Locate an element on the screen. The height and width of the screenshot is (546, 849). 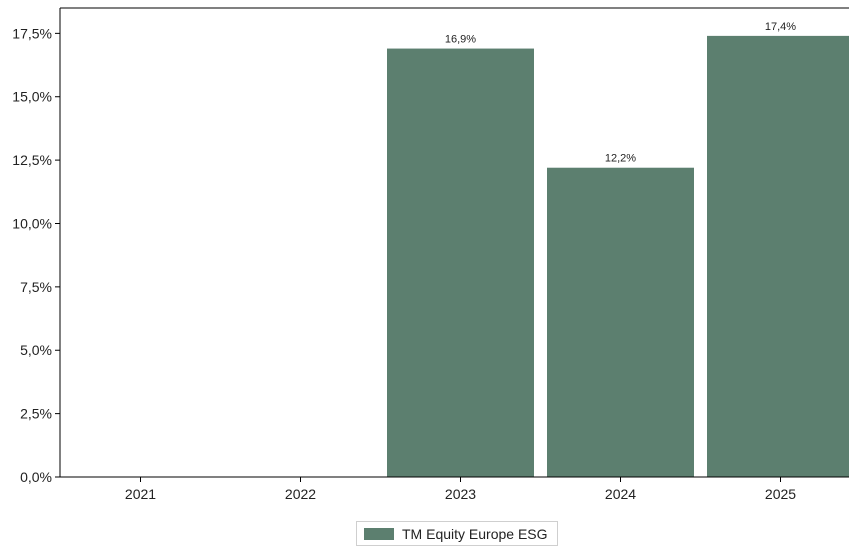
data-label-2025: 17,4% is located at coordinates (780, 27).